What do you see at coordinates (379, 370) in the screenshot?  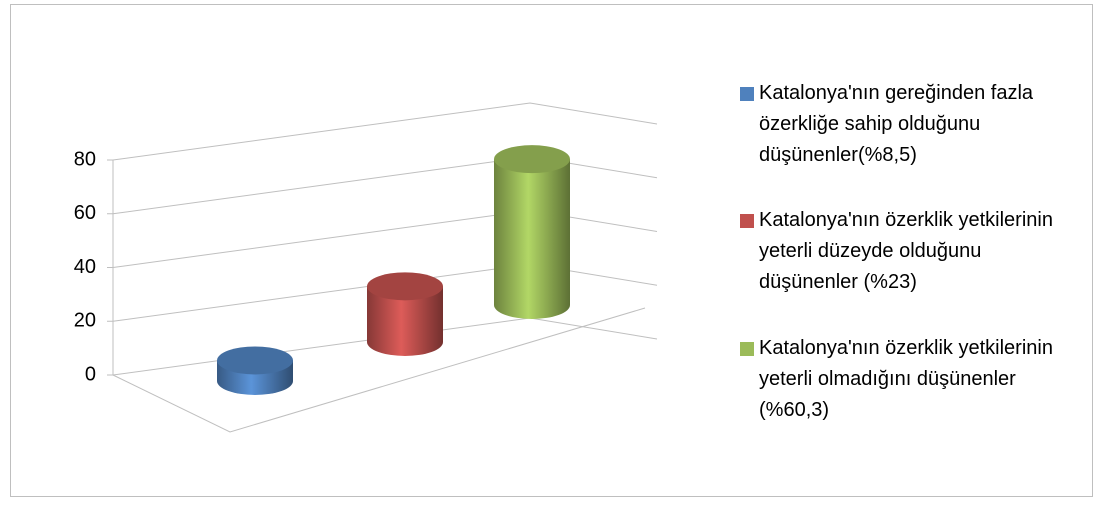 I see `floor-edge` at bounding box center [379, 370].